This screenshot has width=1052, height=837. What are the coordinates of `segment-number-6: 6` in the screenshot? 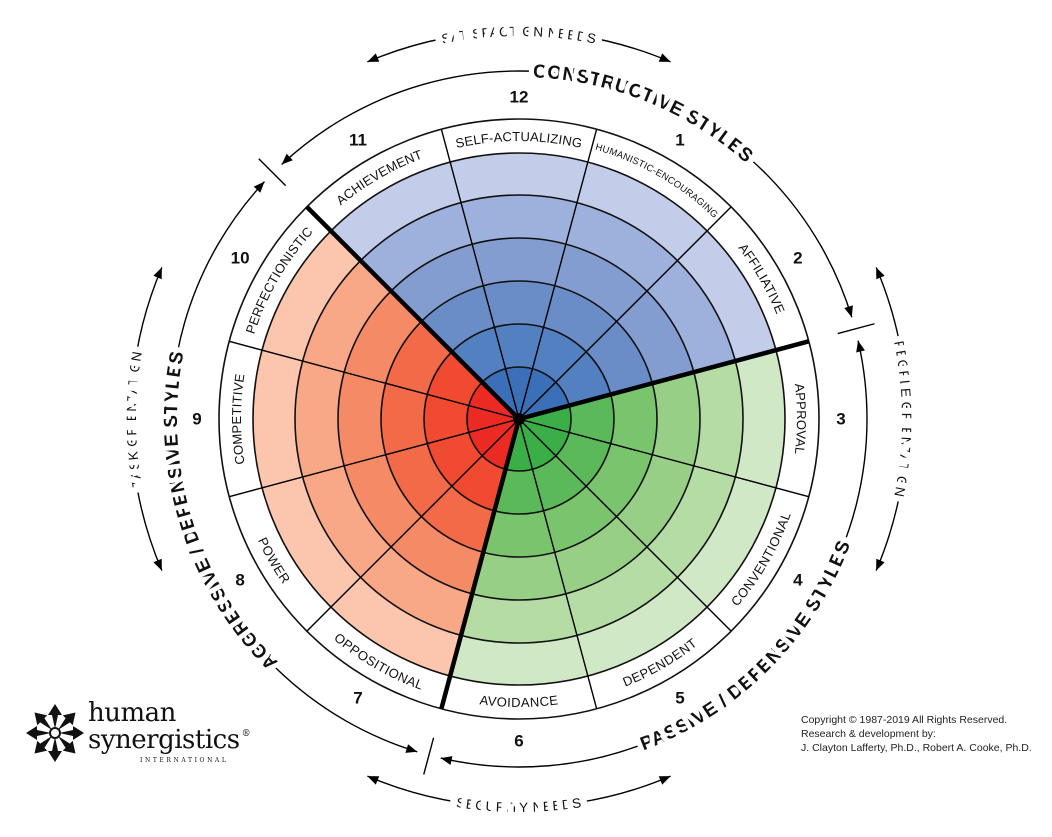 It's located at (518, 741).